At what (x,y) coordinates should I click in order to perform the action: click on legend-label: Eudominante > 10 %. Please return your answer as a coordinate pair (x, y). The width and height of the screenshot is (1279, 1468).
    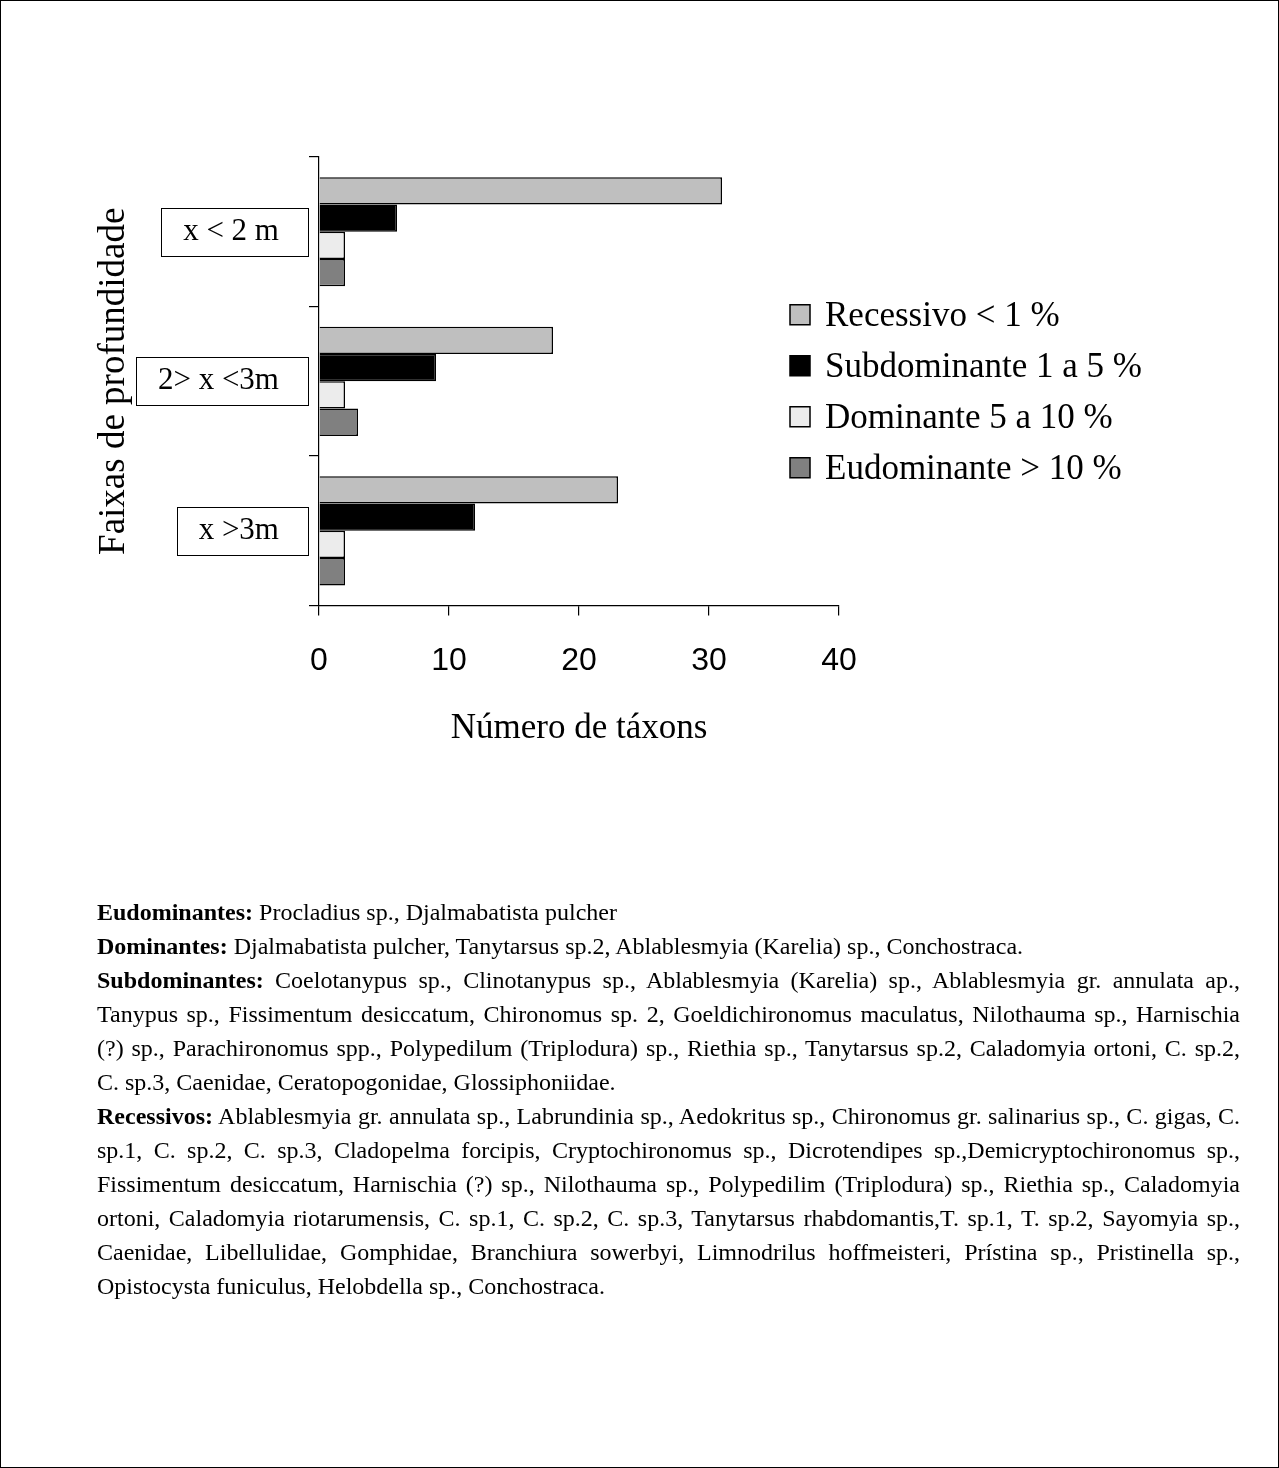
    Looking at the image, I should click on (973, 467).